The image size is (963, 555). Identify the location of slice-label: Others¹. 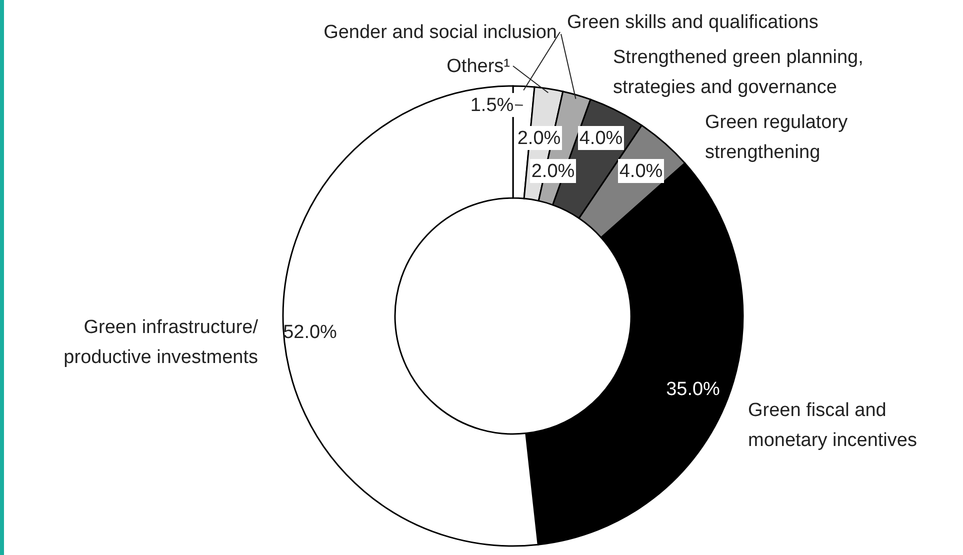
(478, 66).